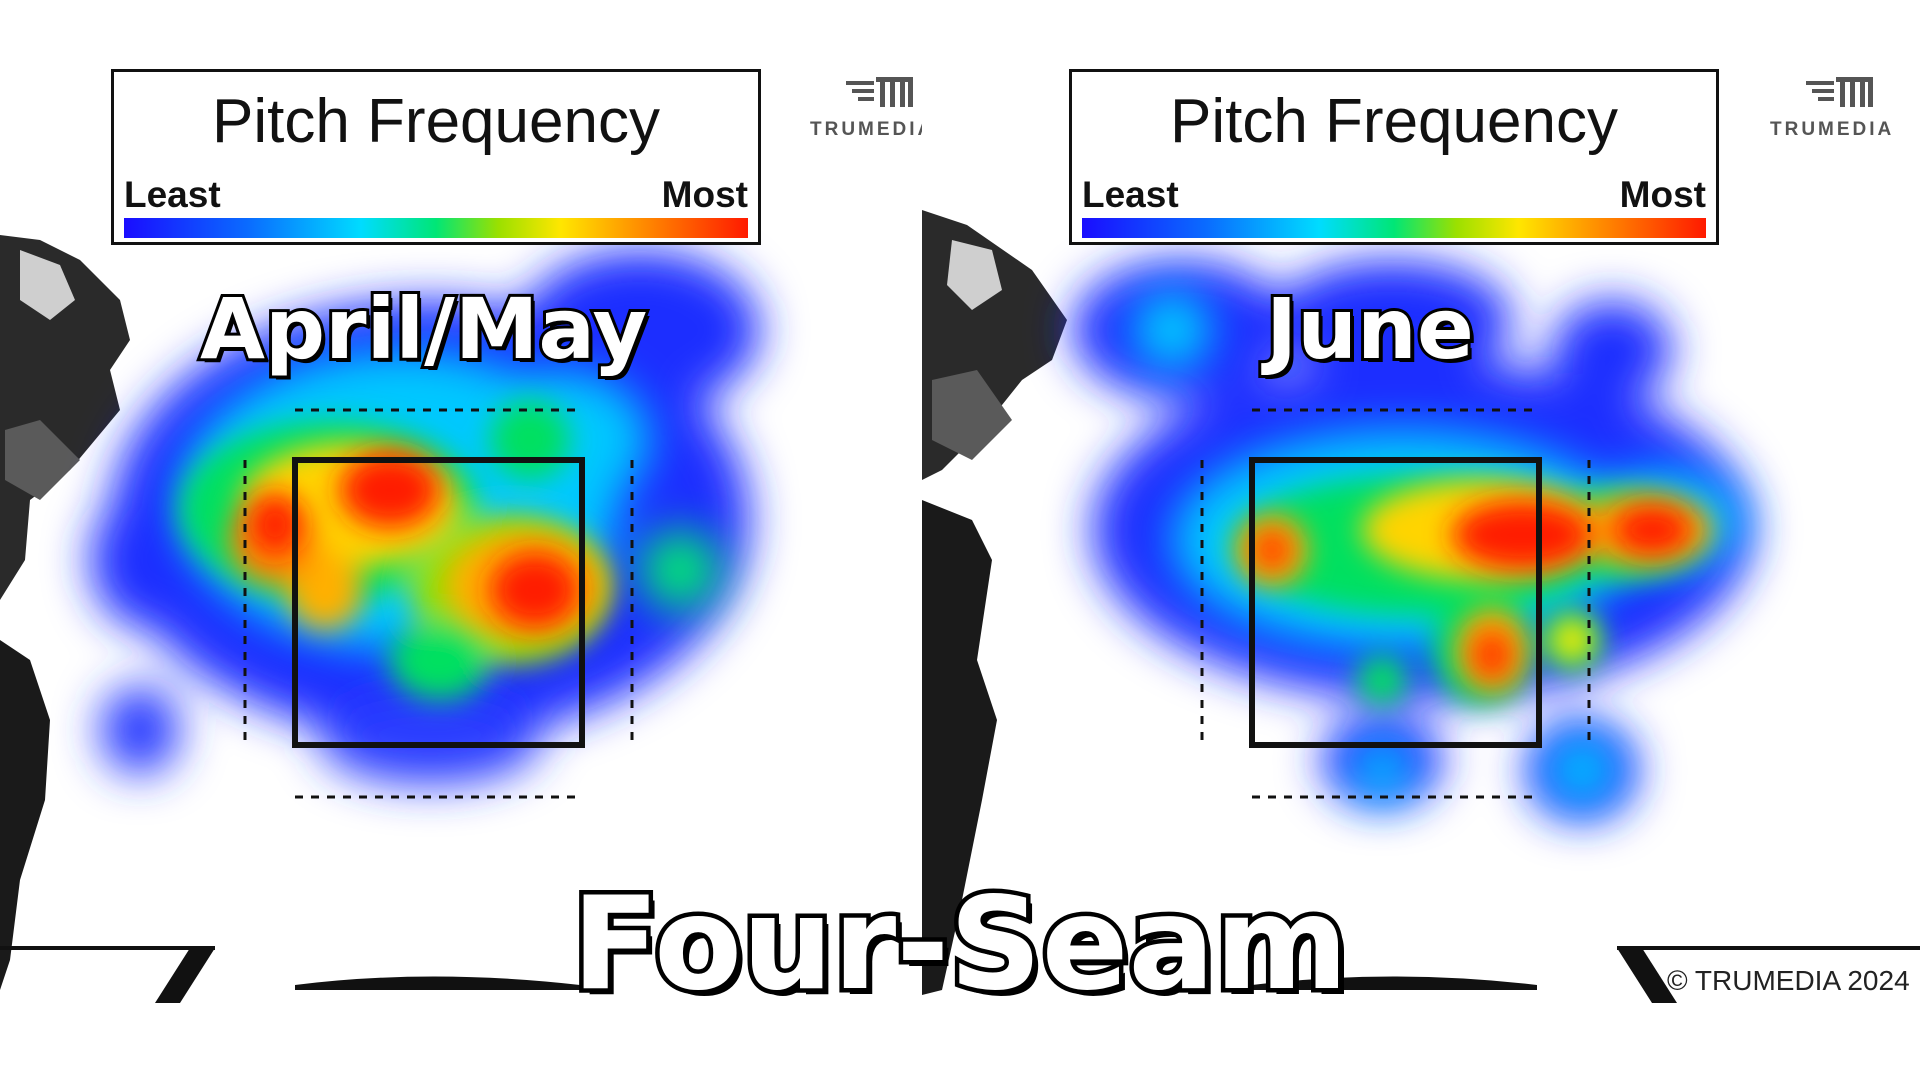  Describe the element at coordinates (1788, 980) in the screenshot. I see `copyright-text: © TRUMEDIA 2024` at that location.